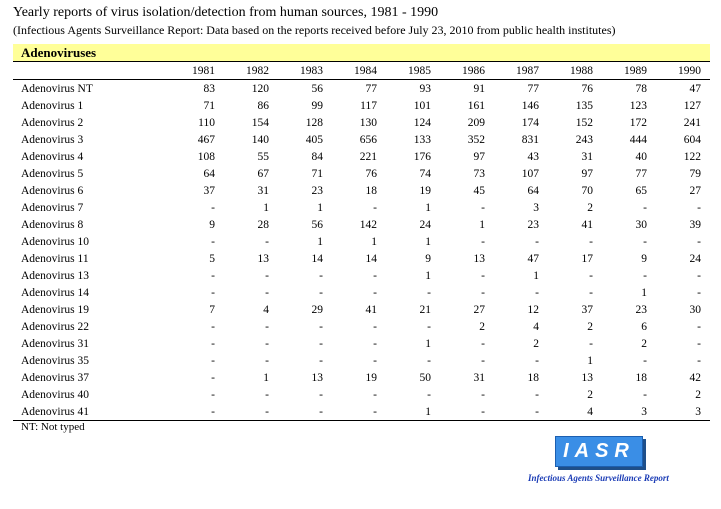 Image resolution: width=721 pixels, height=509 pixels. I want to click on year-header-1988: 1988, so click(575, 71).